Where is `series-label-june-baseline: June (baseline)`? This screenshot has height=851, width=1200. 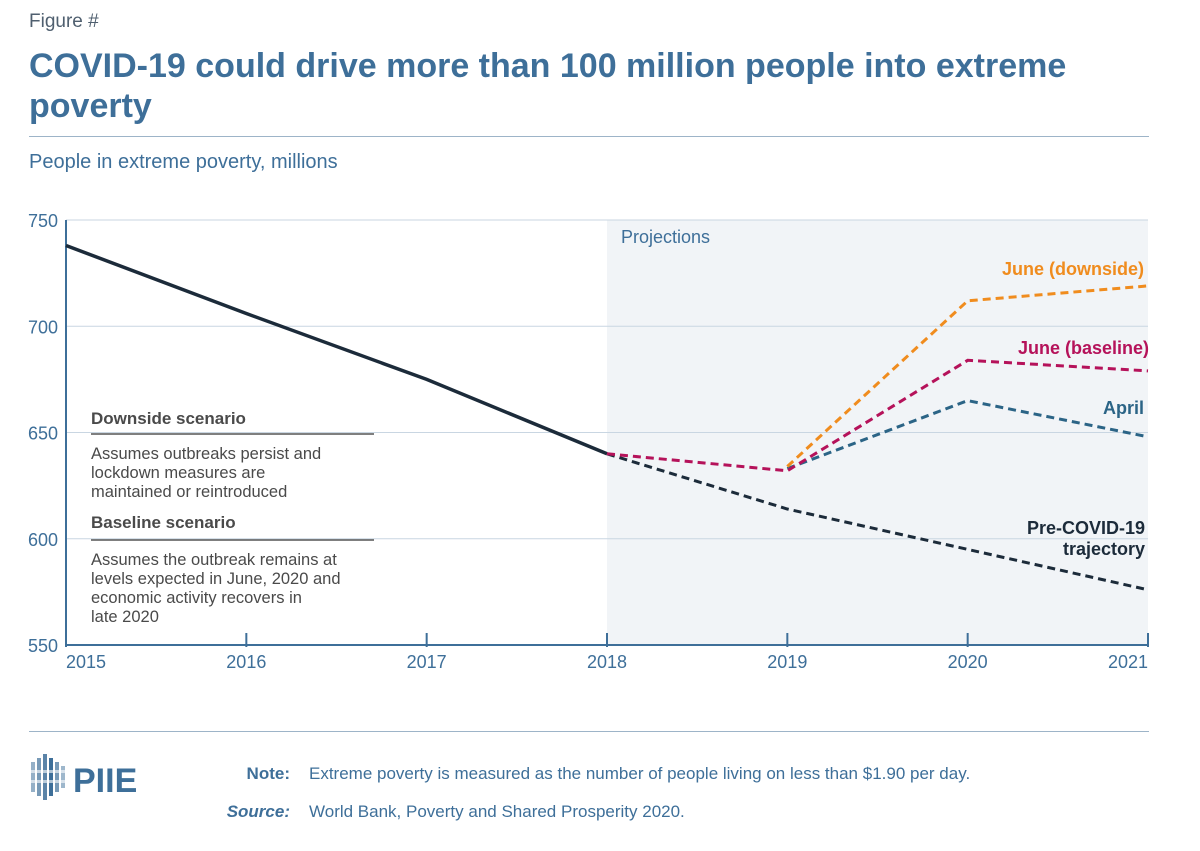
series-label-june-baseline: June (baseline) is located at coordinates (1083, 348).